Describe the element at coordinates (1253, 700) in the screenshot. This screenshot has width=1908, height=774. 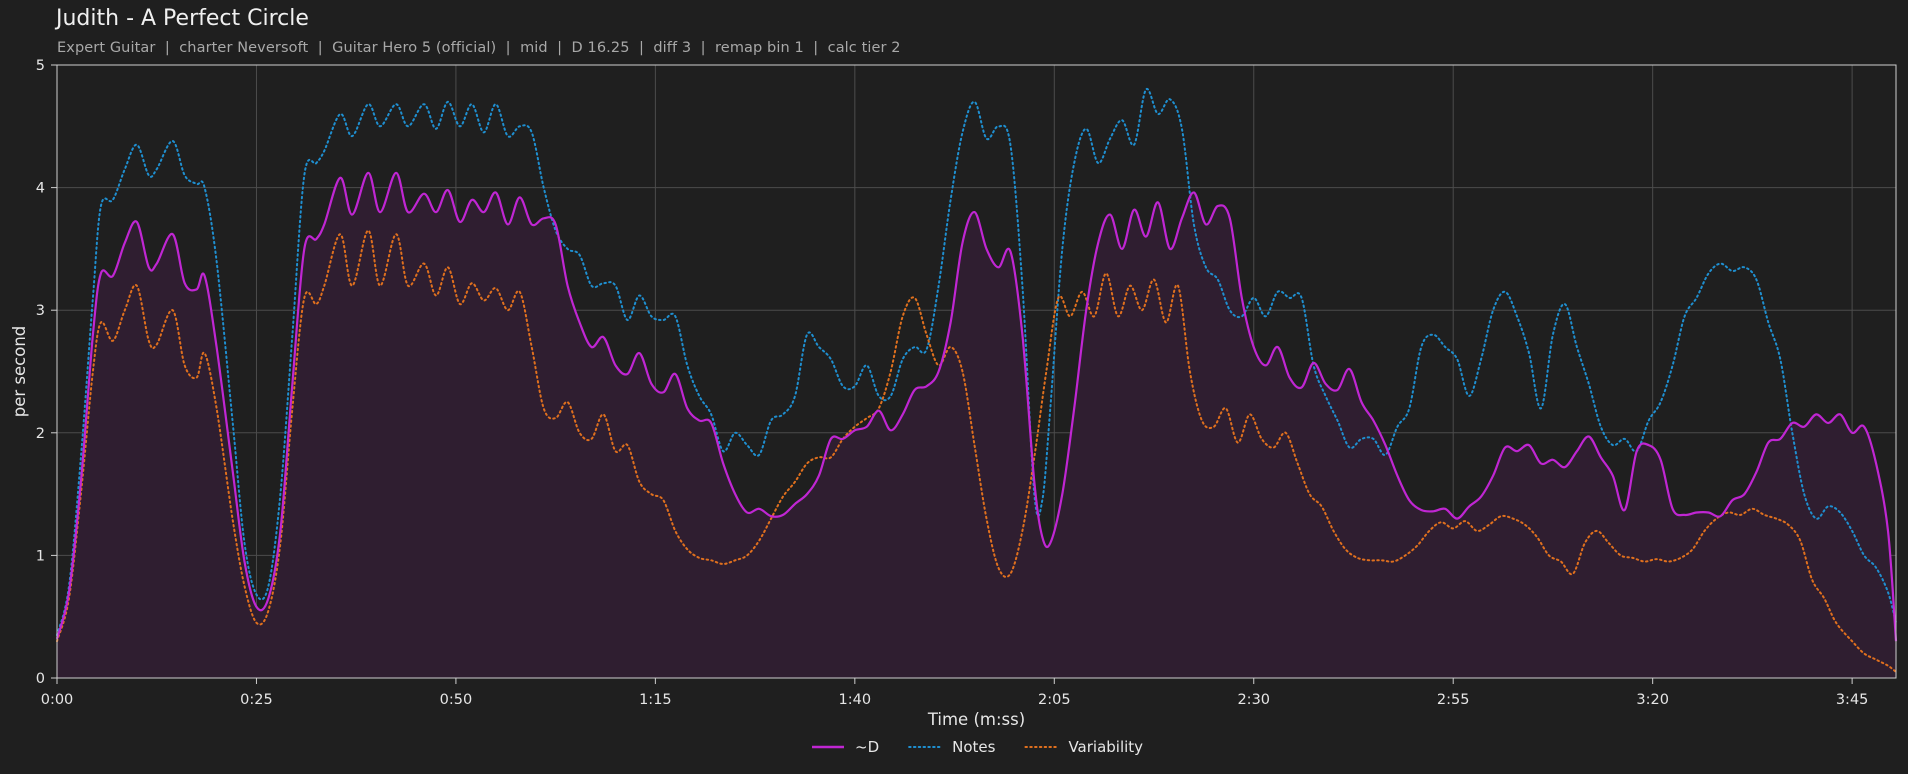
I see `x-tick-label: 2:30` at that location.